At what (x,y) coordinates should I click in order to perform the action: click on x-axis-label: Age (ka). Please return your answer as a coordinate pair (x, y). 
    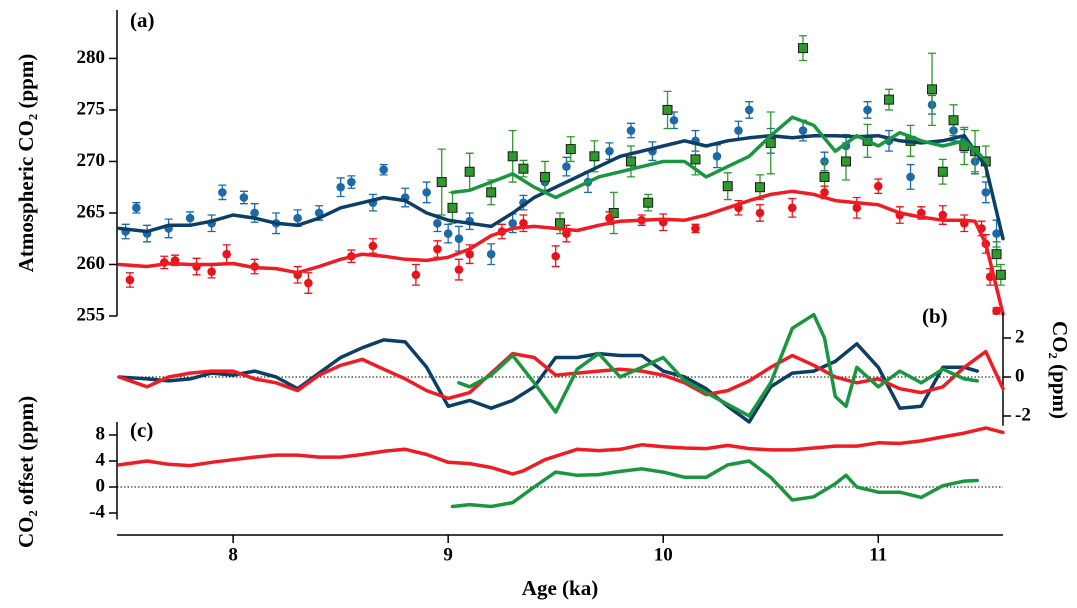
    Looking at the image, I should click on (560, 588).